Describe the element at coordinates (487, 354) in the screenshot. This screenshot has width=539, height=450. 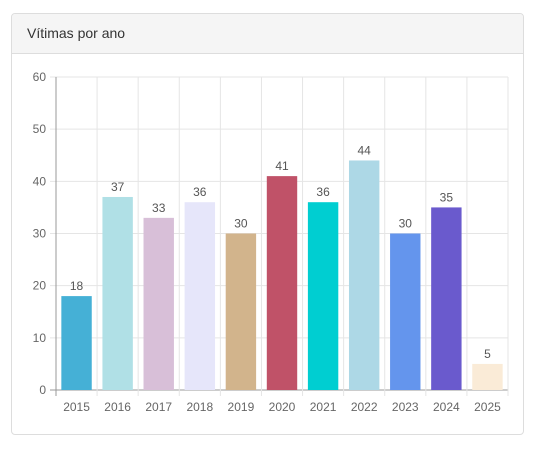
I see `data-label: 5` at that location.